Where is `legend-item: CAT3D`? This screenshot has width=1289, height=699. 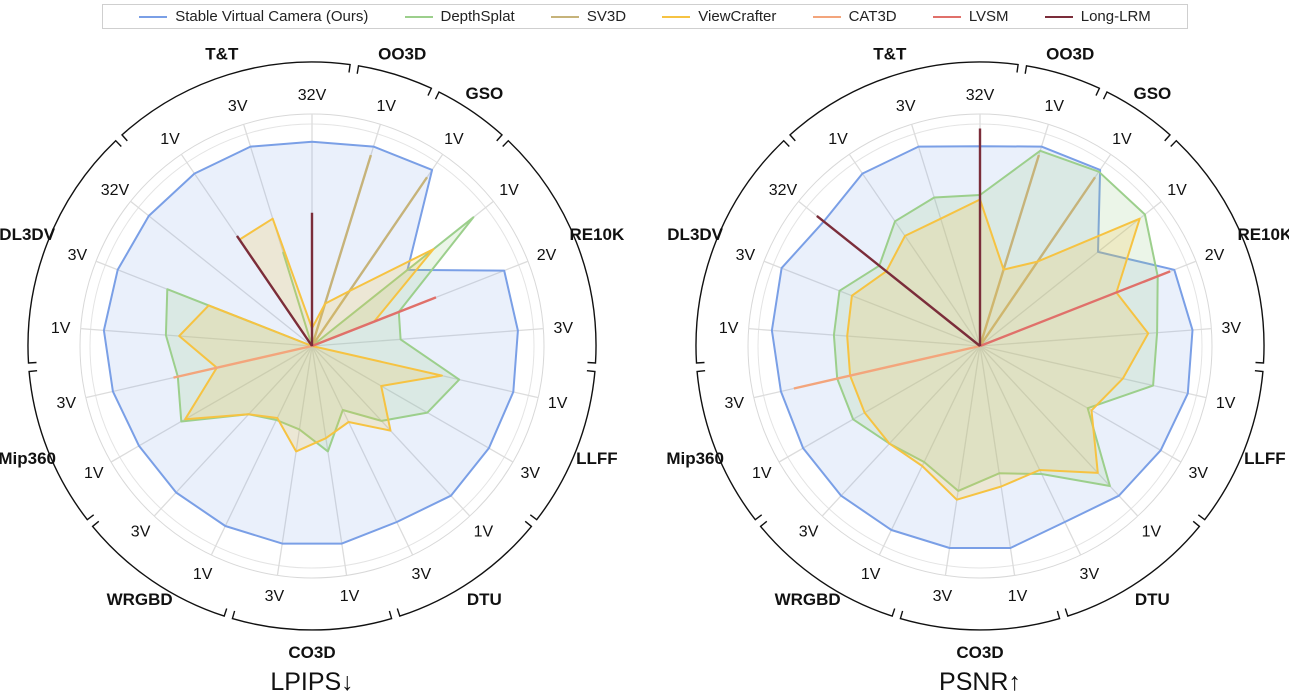 legend-item: CAT3D is located at coordinates (854, 16).